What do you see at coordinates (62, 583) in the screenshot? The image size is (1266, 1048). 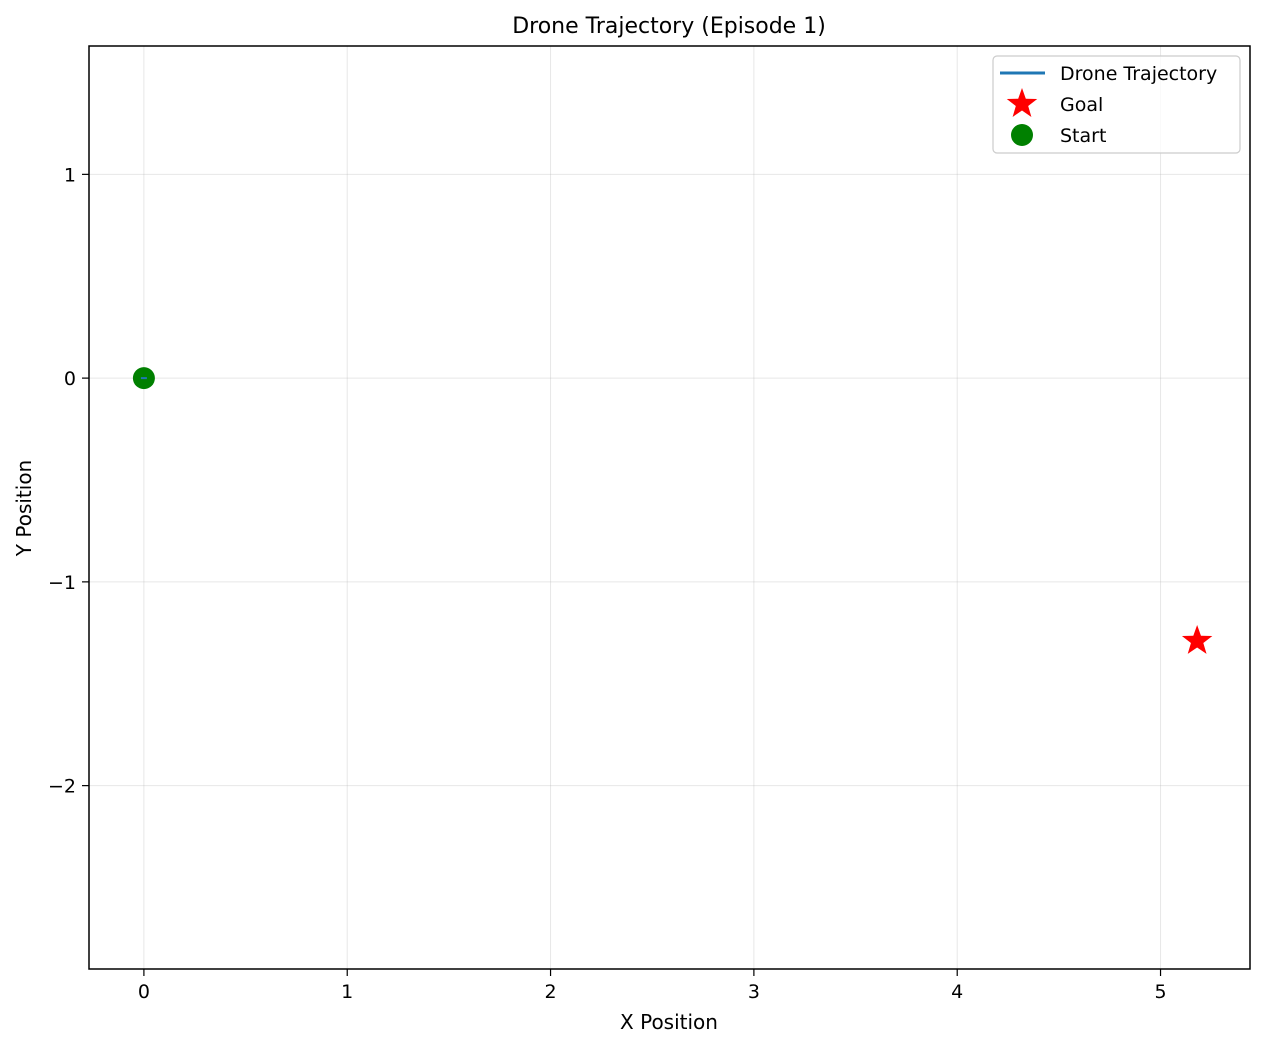 I see `y-tick-label: −1` at bounding box center [62, 583].